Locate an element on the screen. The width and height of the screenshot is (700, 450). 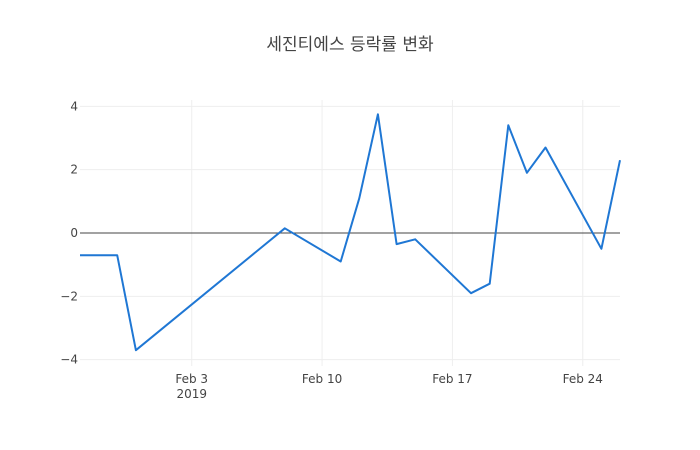
y-tick-label: 0 is located at coordinates (74, 233).